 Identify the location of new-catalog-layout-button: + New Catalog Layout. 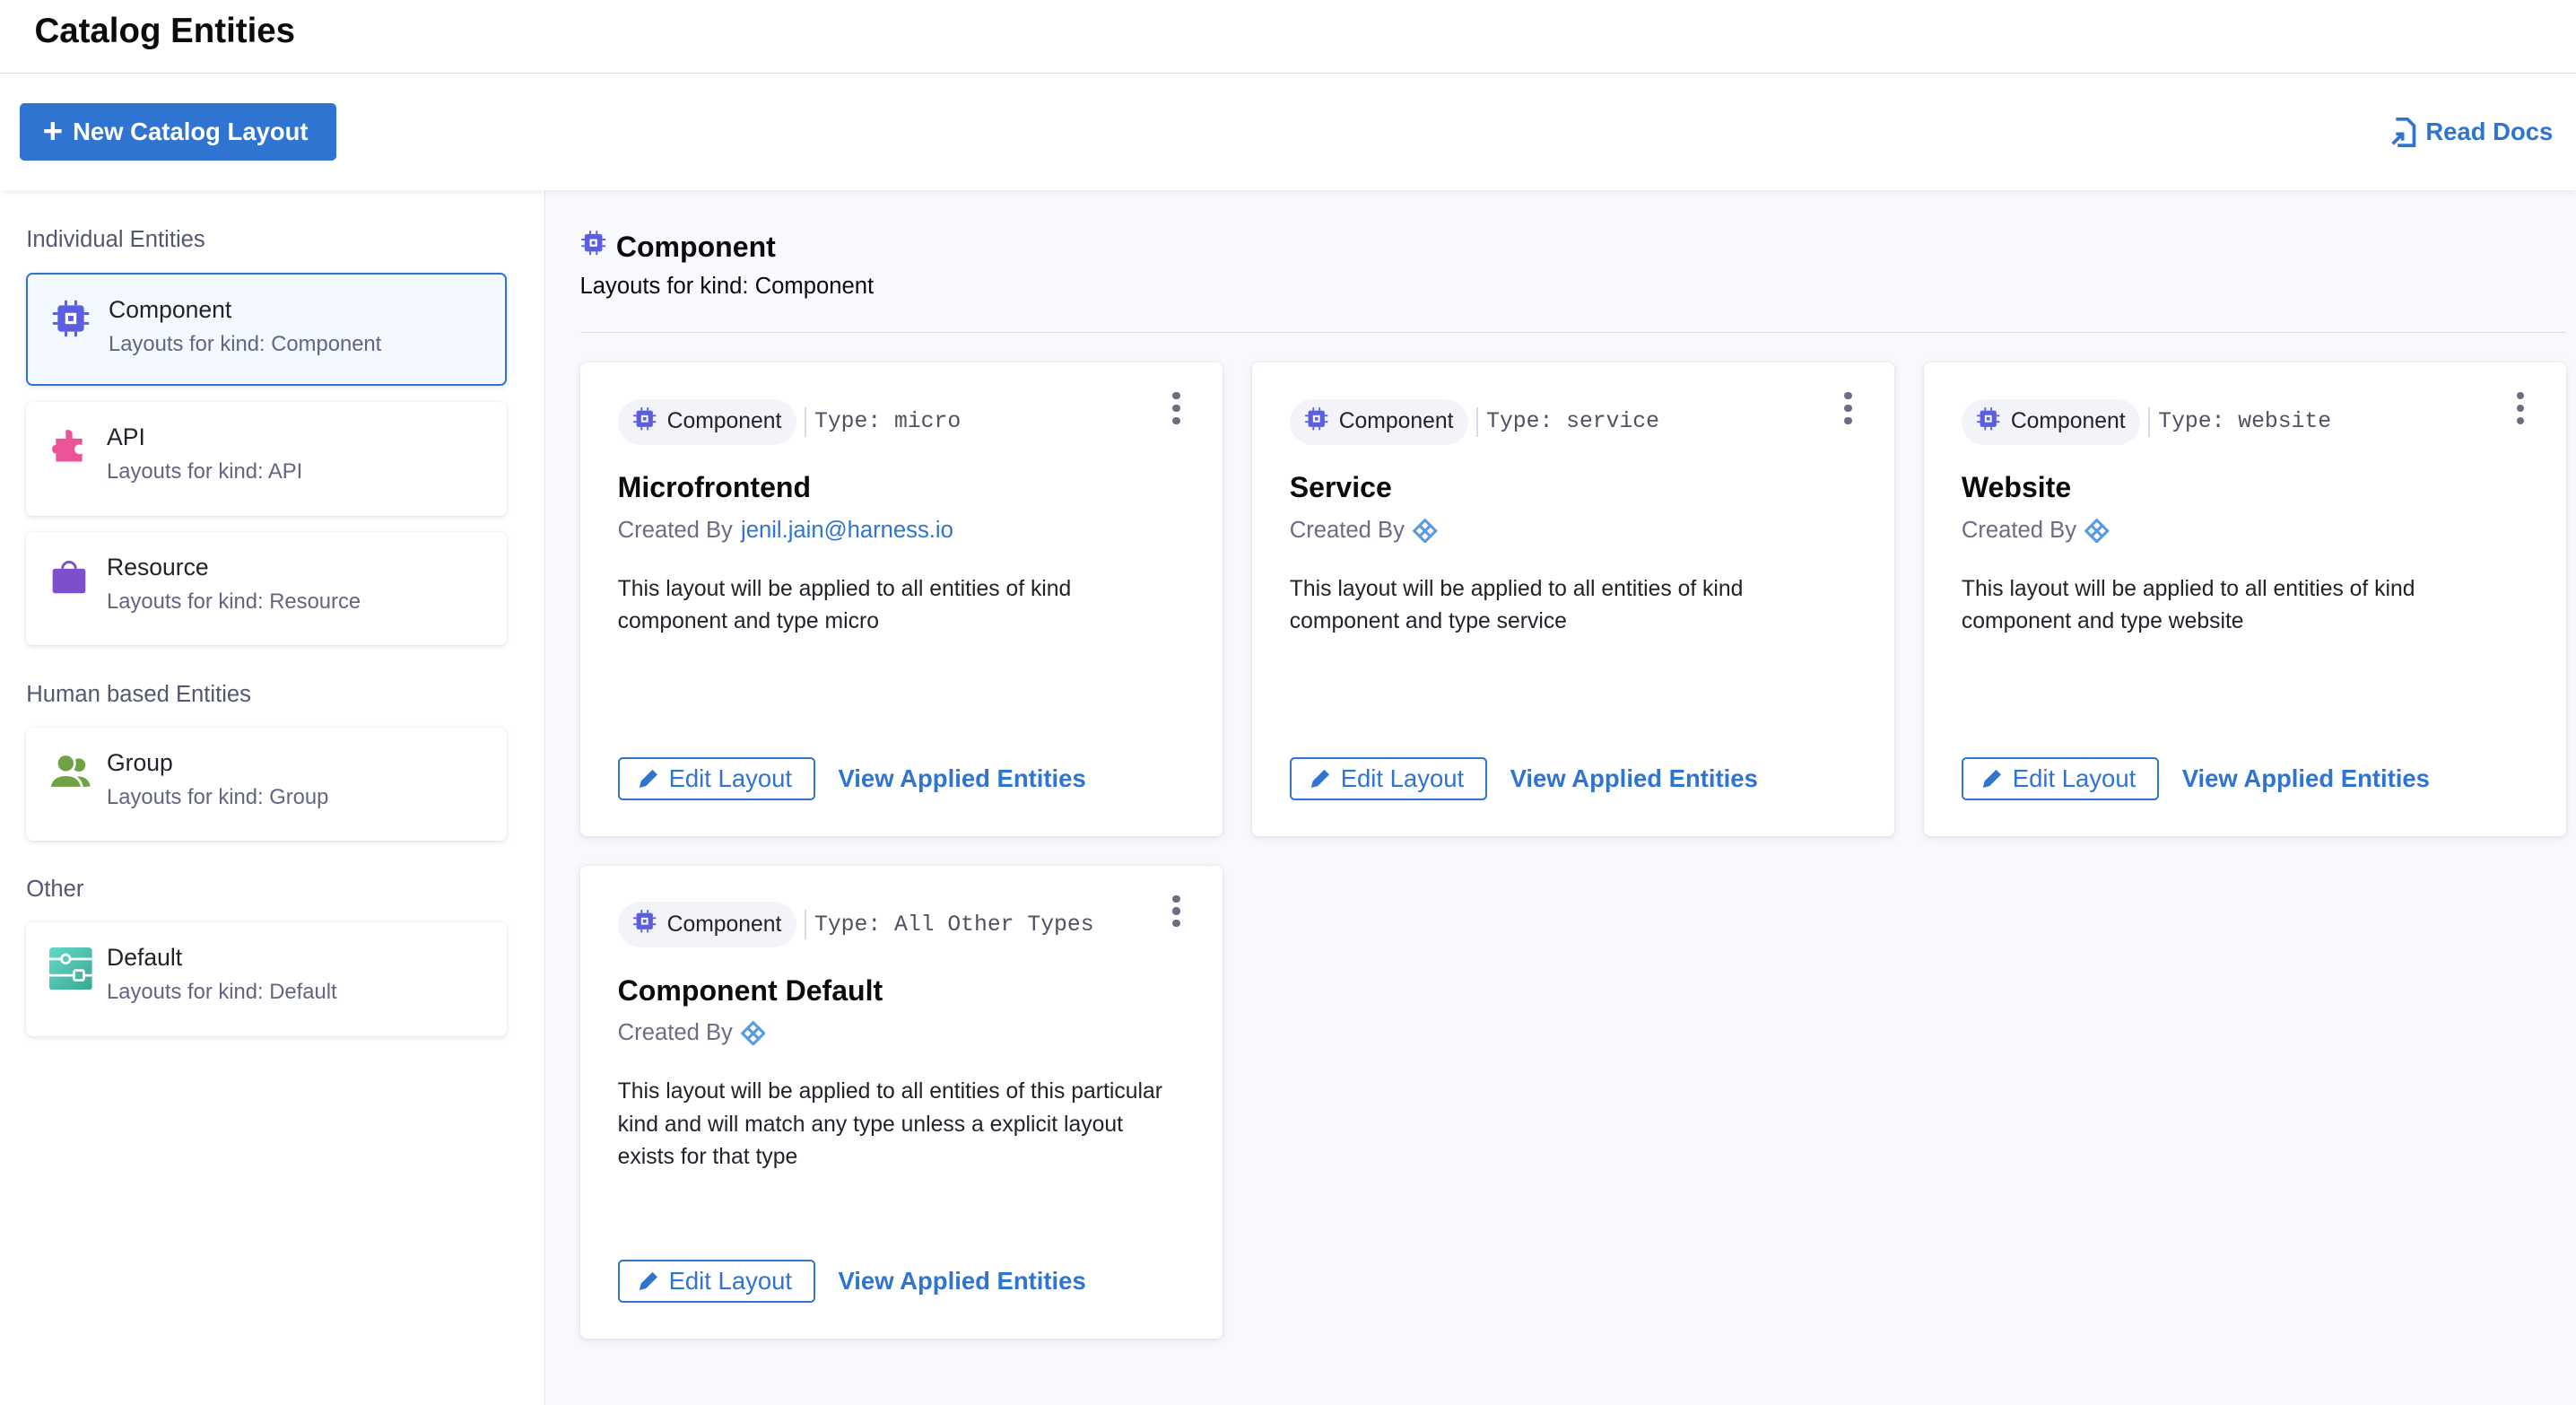
(177, 132).